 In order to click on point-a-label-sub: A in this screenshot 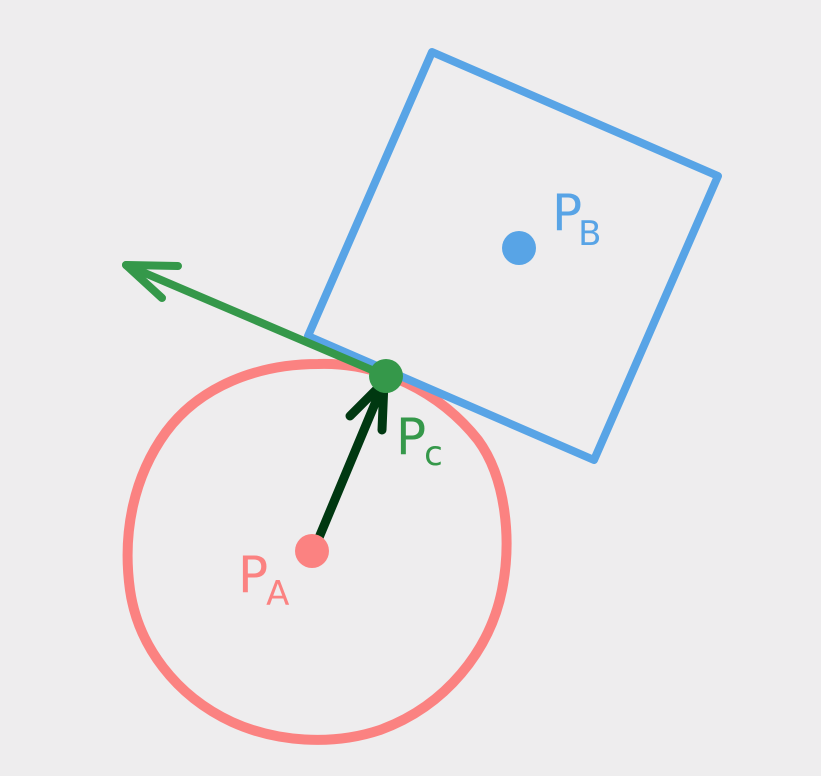, I will do `click(277, 594)`.